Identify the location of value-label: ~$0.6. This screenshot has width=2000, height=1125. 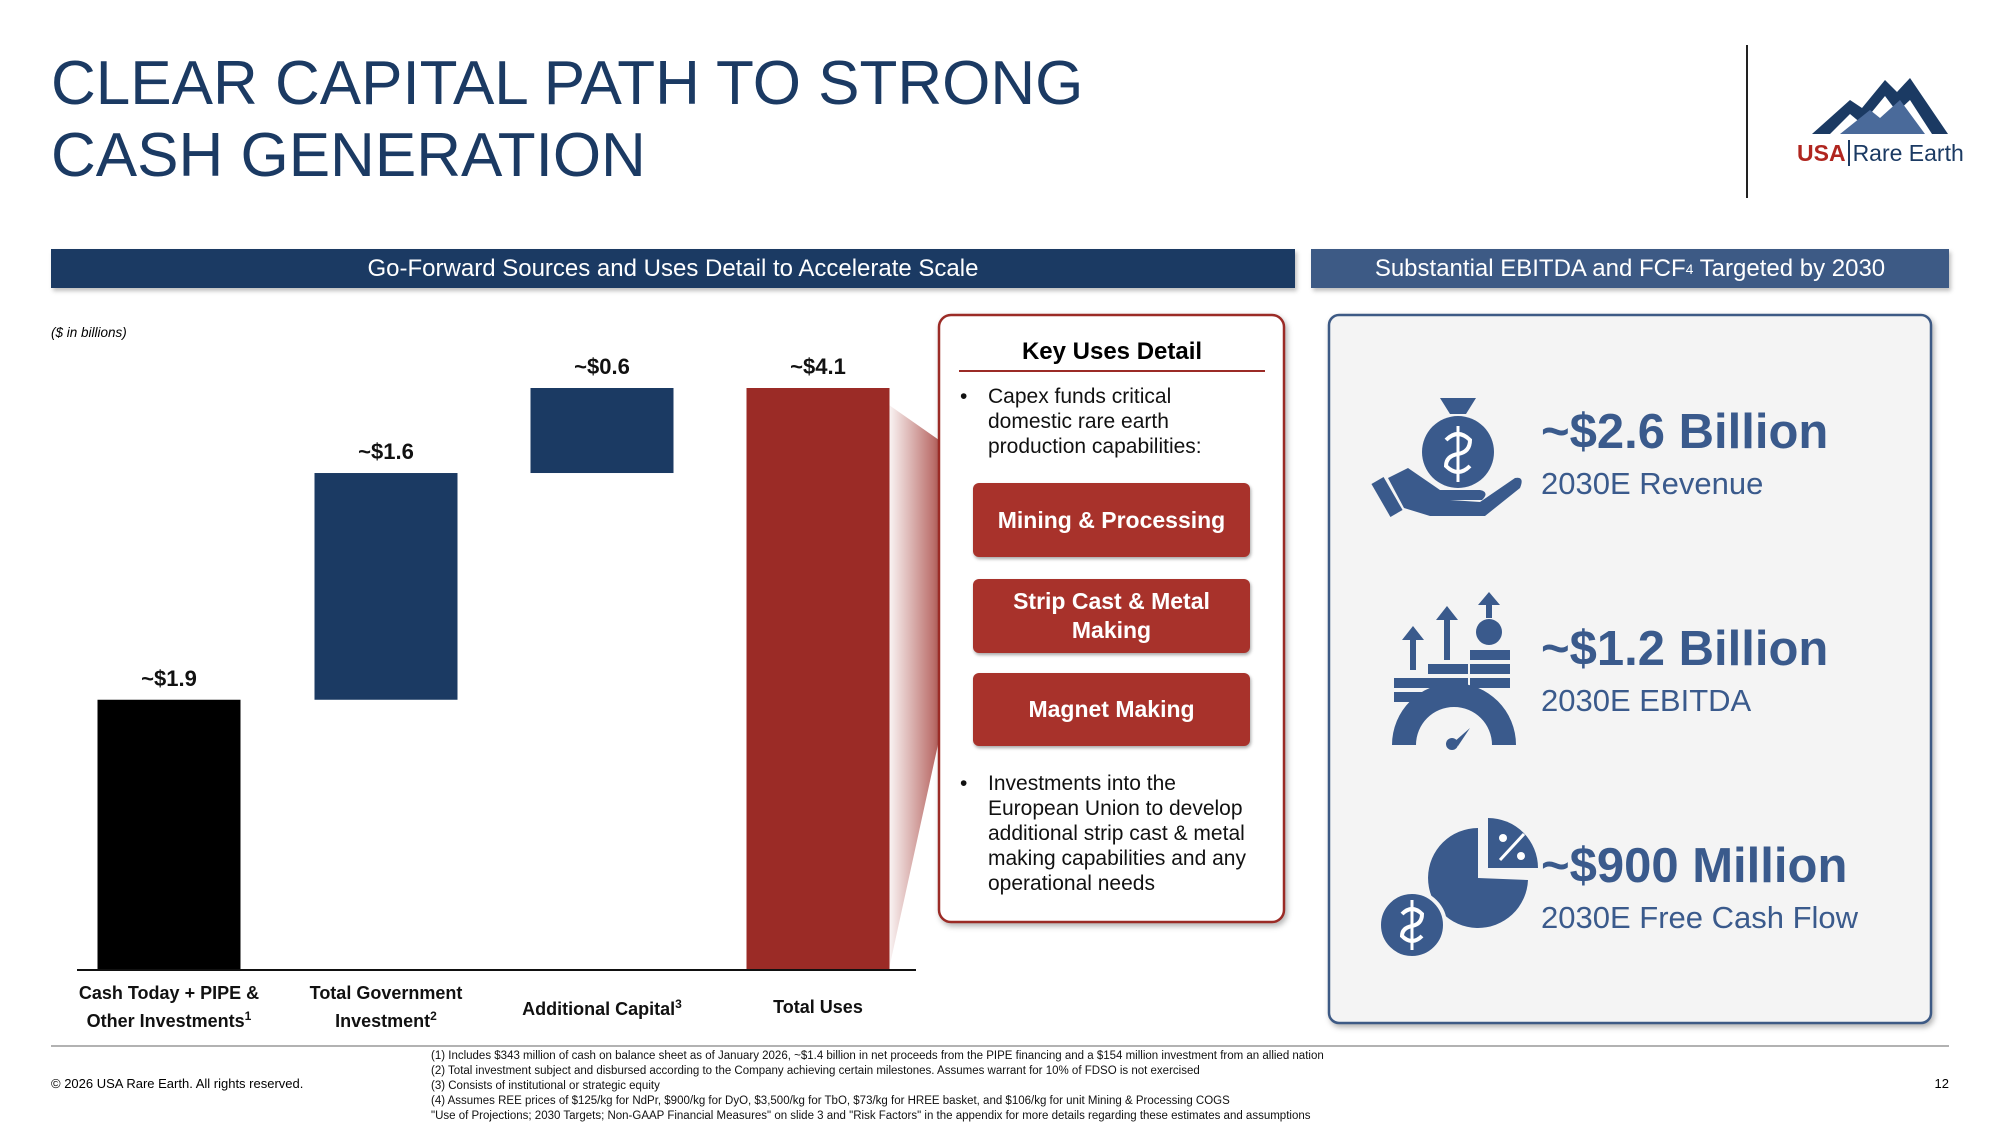
(602, 366).